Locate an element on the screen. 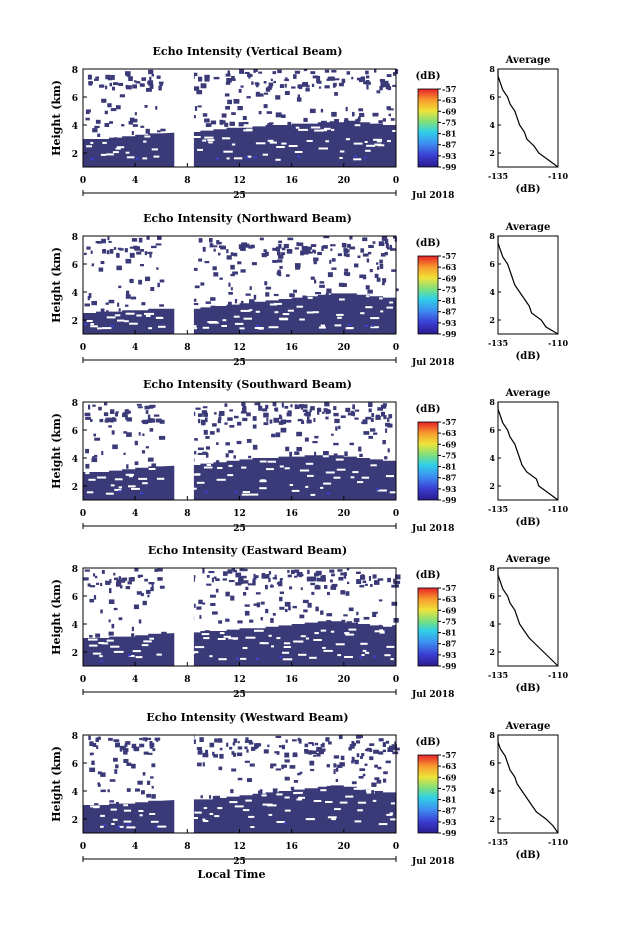 The width and height of the screenshot is (617, 929). avg-profile-line is located at coordinates (528, 451).